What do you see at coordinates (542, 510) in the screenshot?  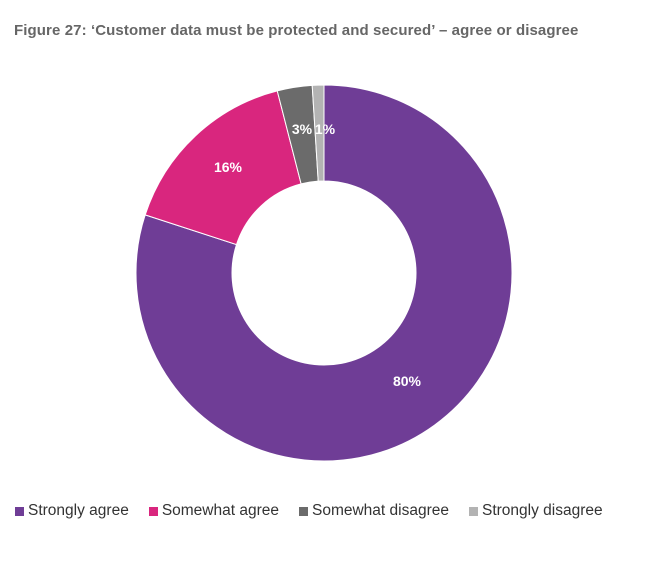 I see `legend-label: Strongly disagree` at bounding box center [542, 510].